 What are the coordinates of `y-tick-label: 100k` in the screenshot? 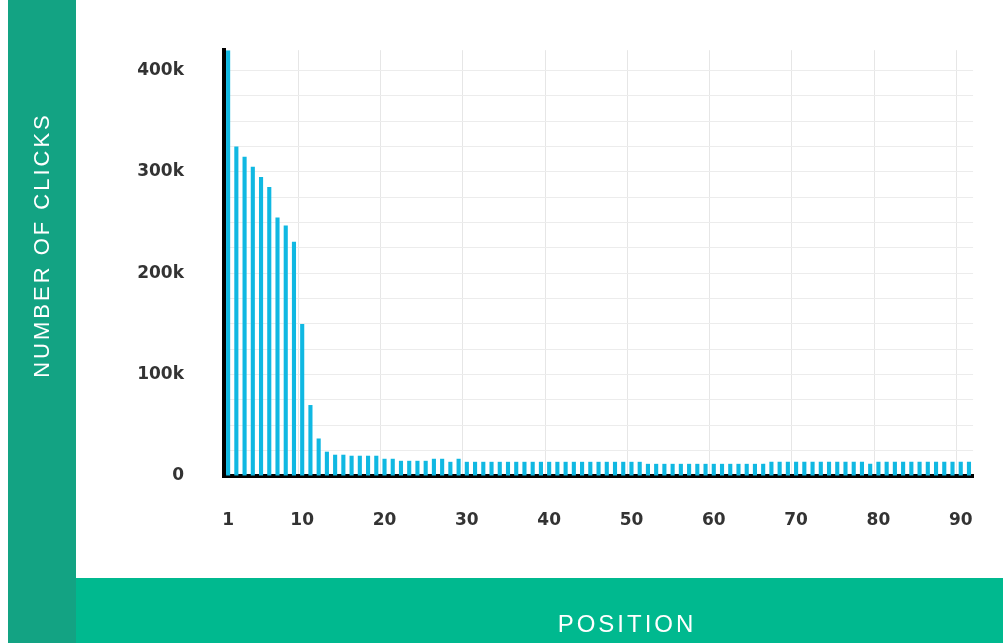 It's located at (161, 373).